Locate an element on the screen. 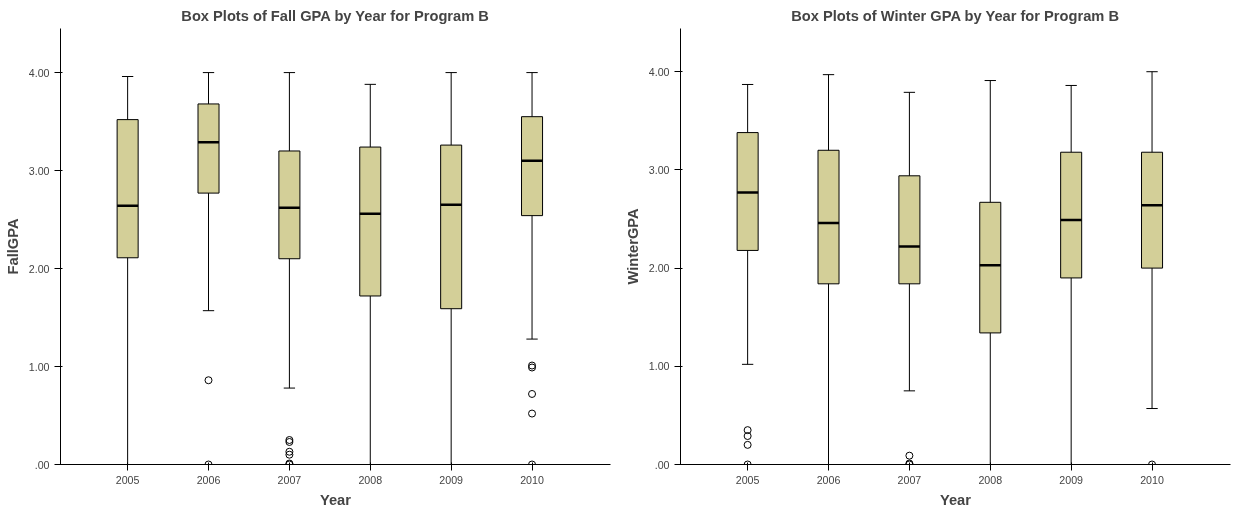 This screenshot has height=518, width=1249. y-axis-title: WinterGPA is located at coordinates (632, 246).